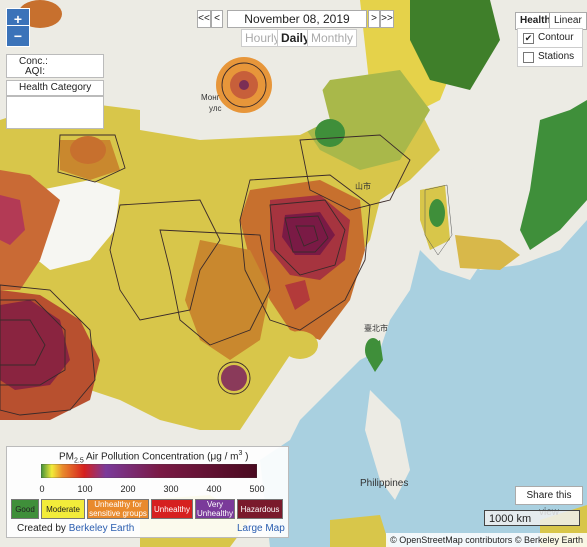  What do you see at coordinates (18, 36) in the screenshot?
I see `zoom-out-button: −` at bounding box center [18, 36].